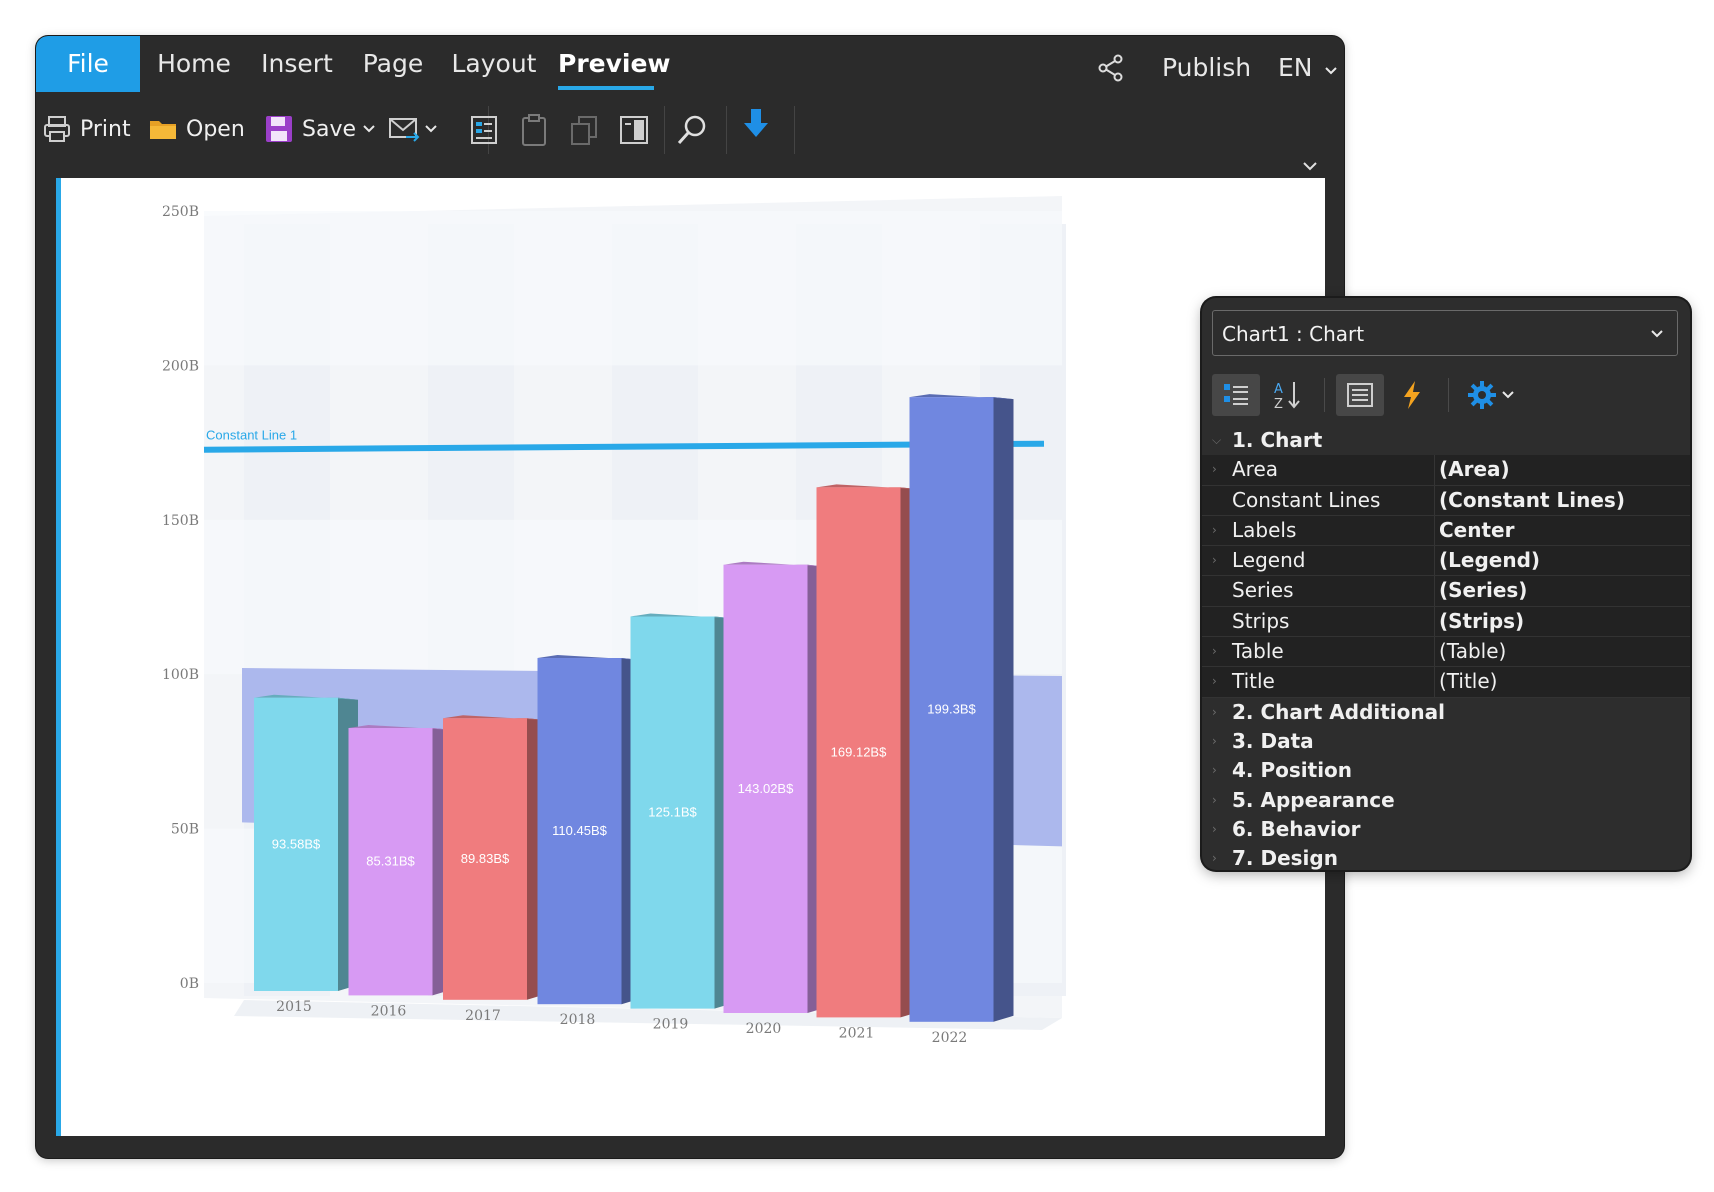  I want to click on y-axis-tick-label: 0B, so click(189, 984).